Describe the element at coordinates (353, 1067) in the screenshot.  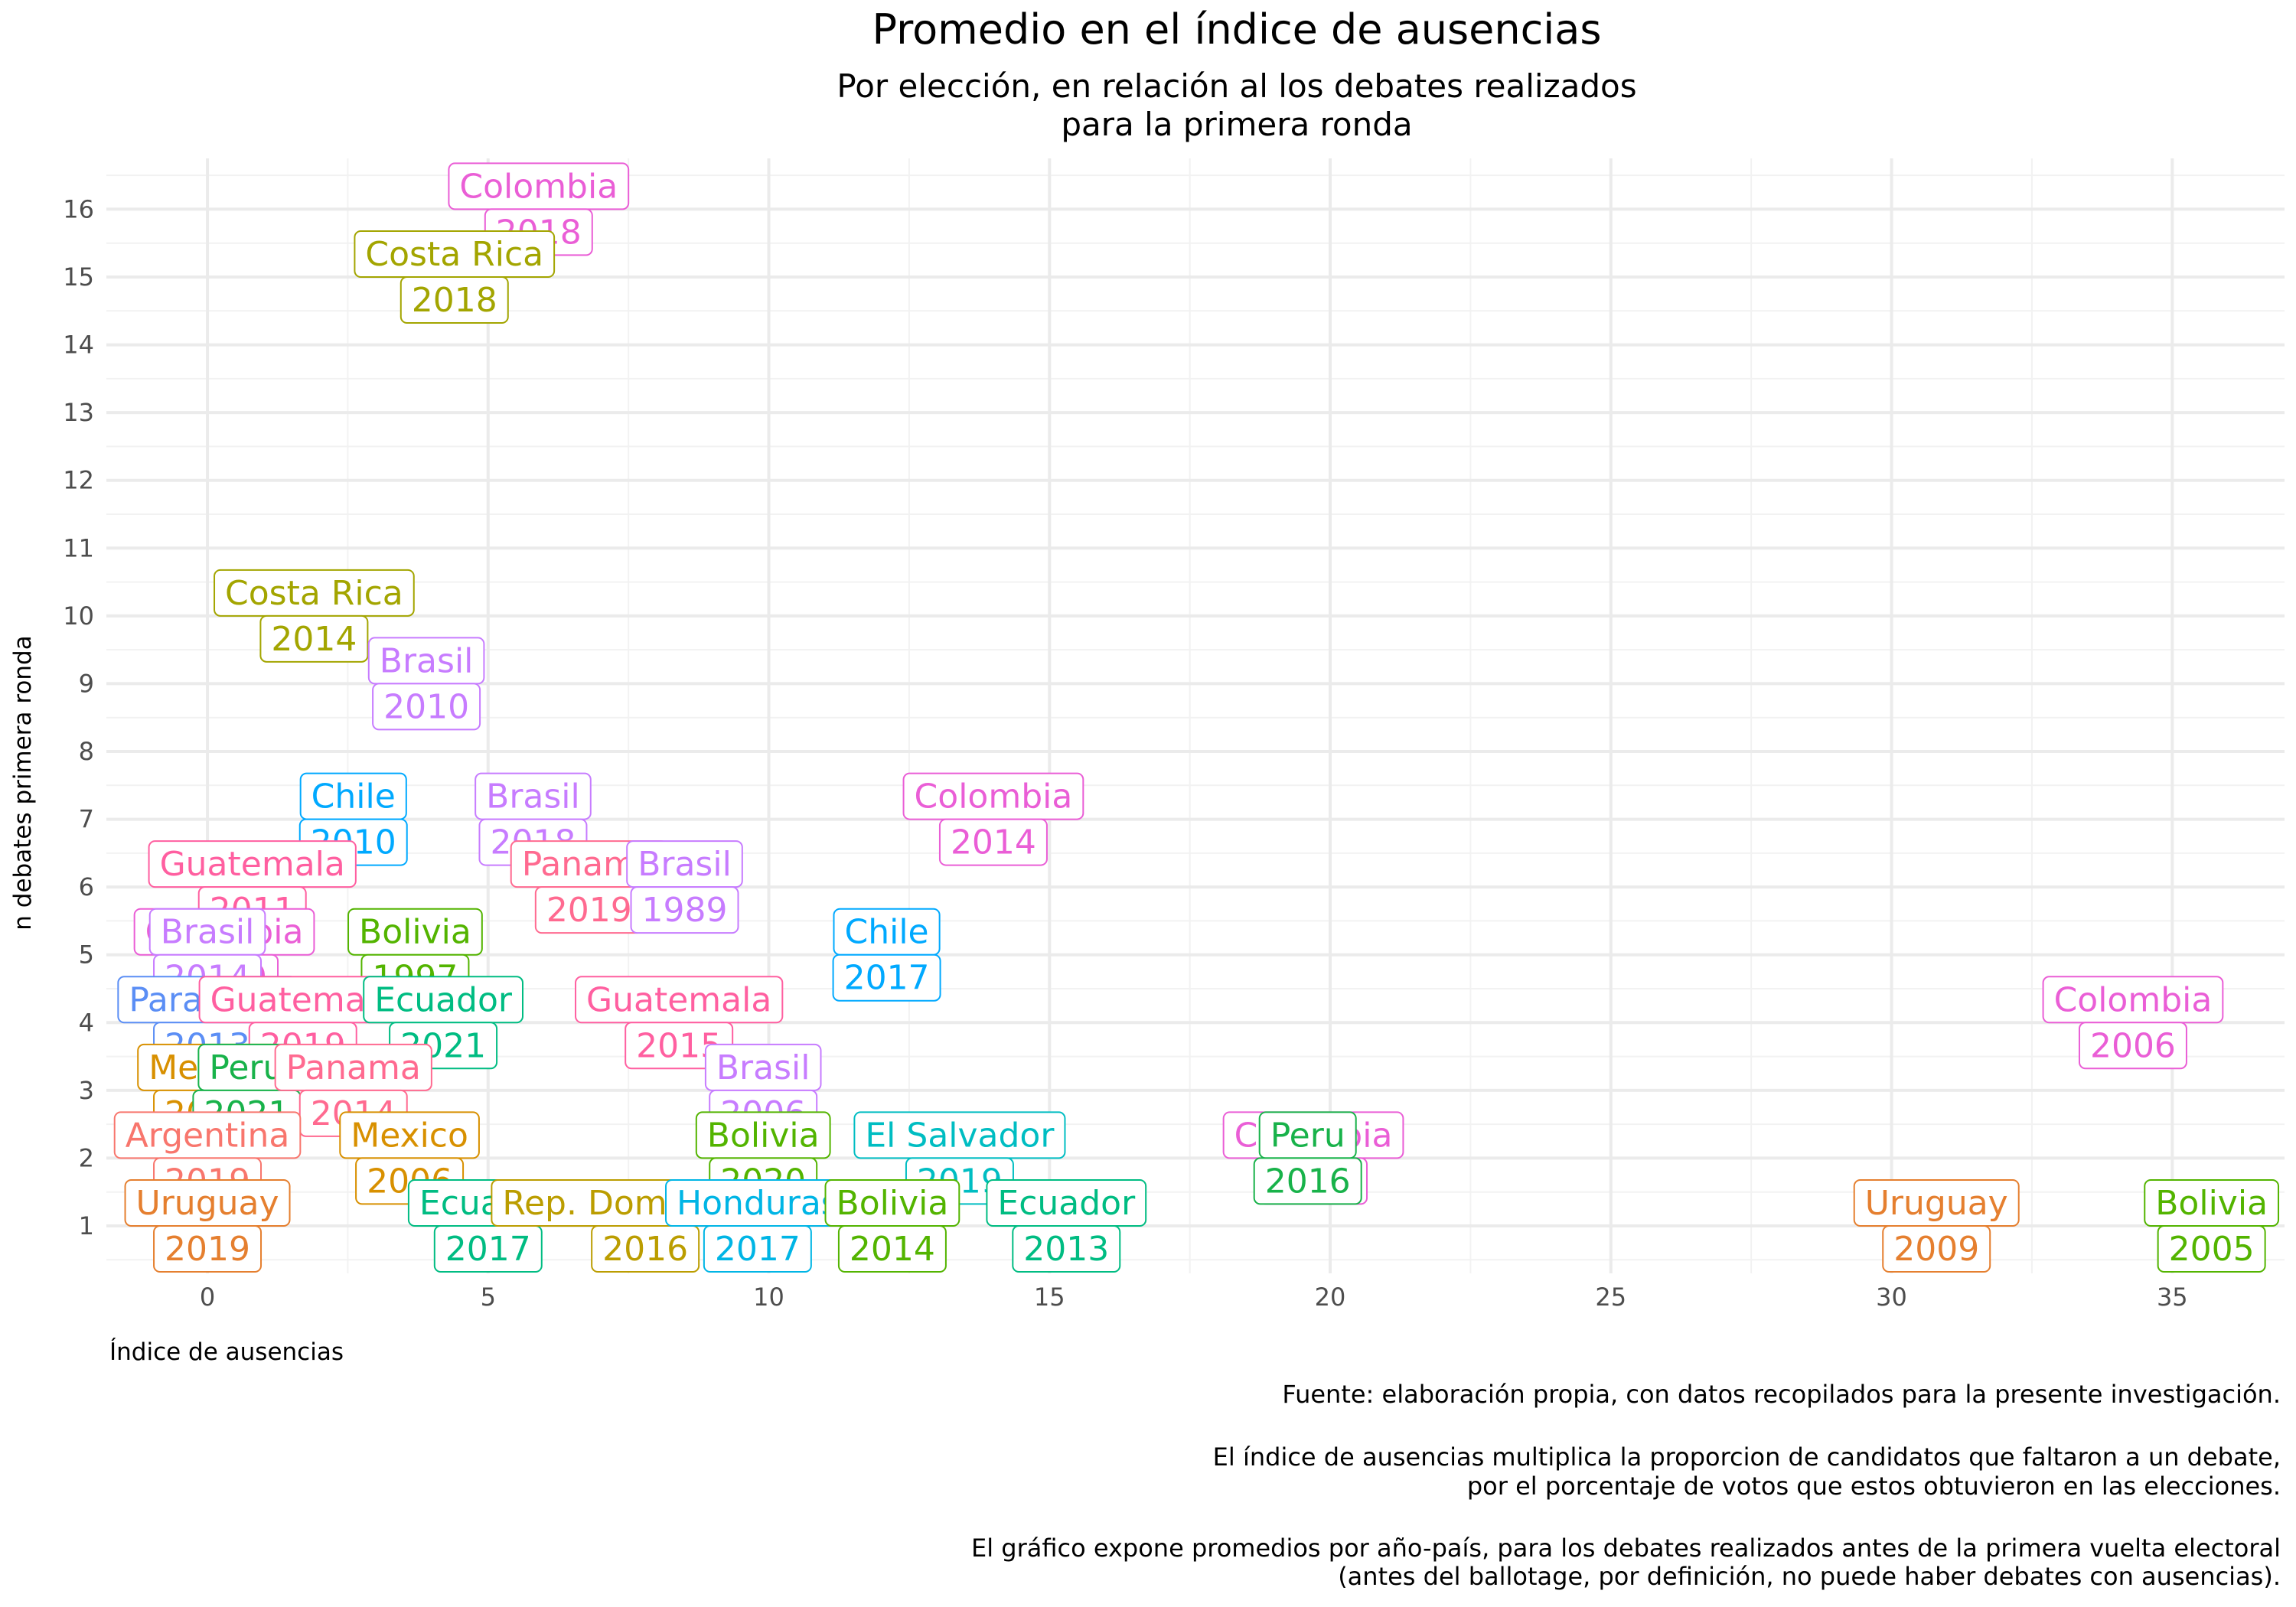
I see `point-label-country: Panama` at that location.